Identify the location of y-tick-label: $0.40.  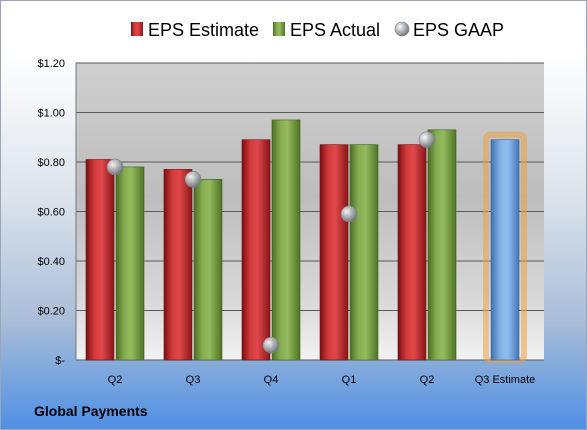
(51, 262).